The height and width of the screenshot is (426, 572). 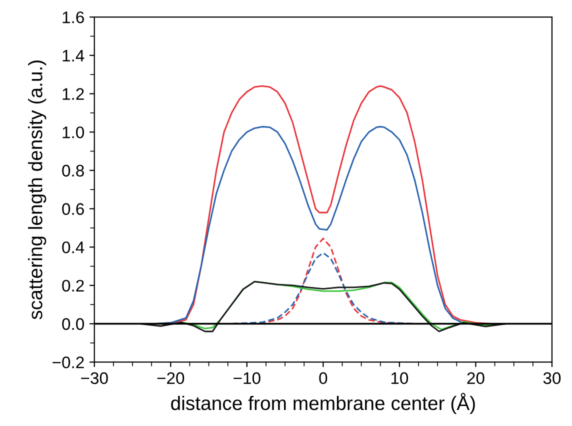 What do you see at coordinates (552, 378) in the screenshot?
I see `x-tick-label: 30` at bounding box center [552, 378].